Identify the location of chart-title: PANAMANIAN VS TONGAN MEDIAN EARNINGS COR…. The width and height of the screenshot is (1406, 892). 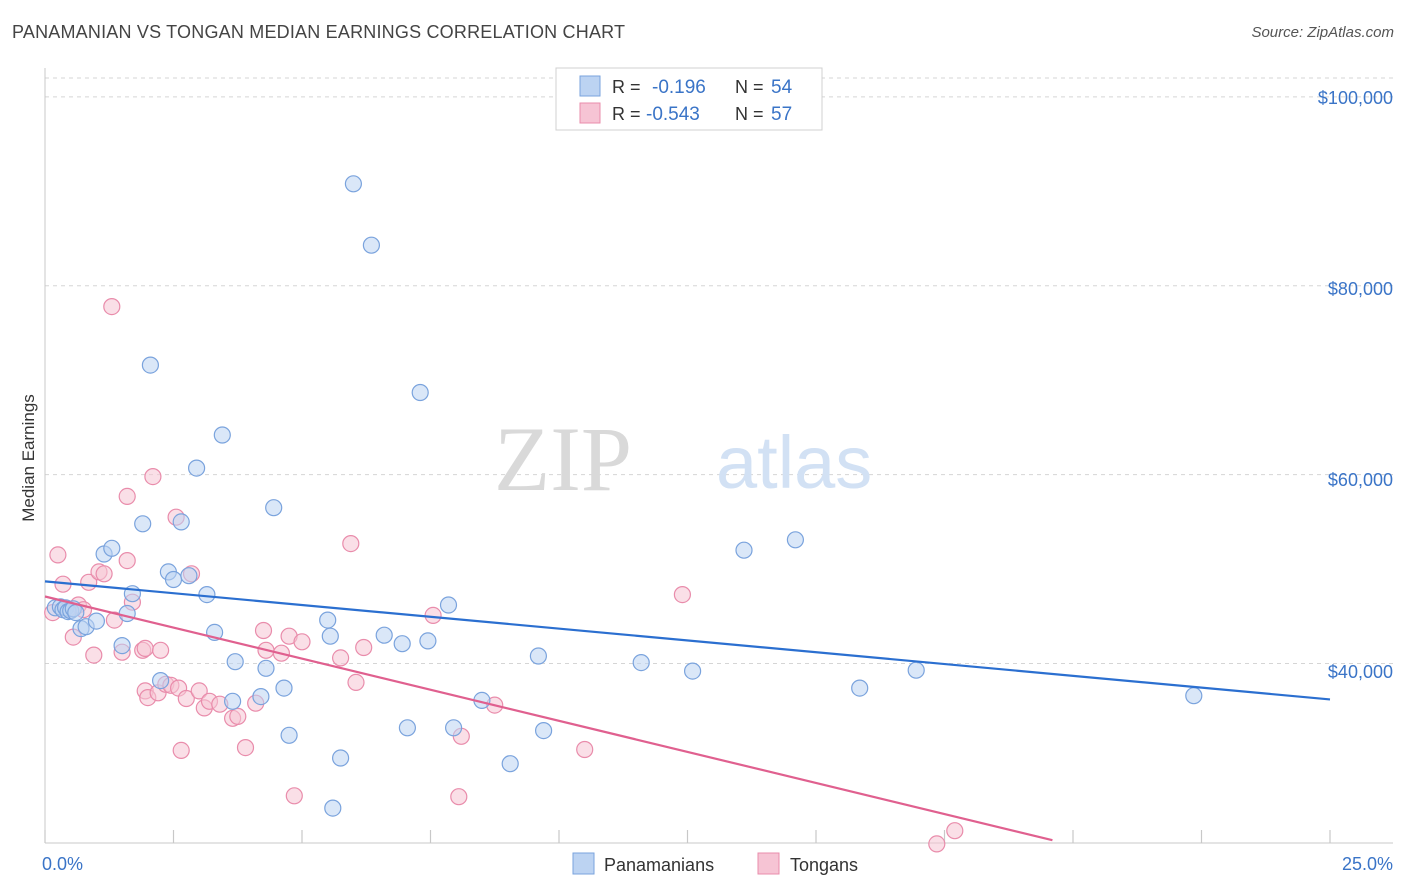
(319, 32).